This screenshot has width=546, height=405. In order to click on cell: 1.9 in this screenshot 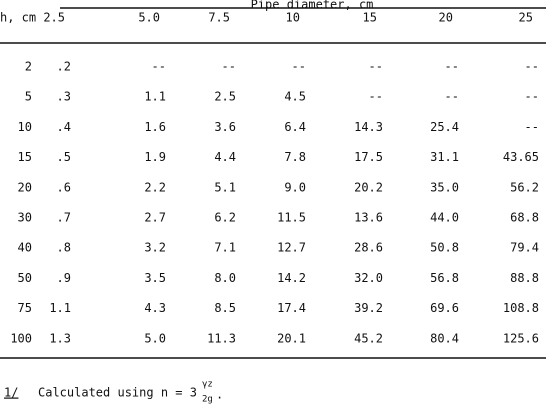, I will do `click(155, 157)`.